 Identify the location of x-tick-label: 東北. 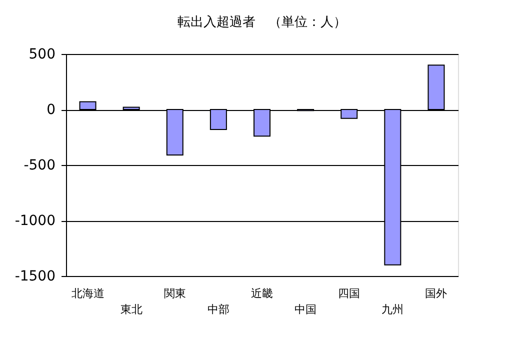
(131, 309).